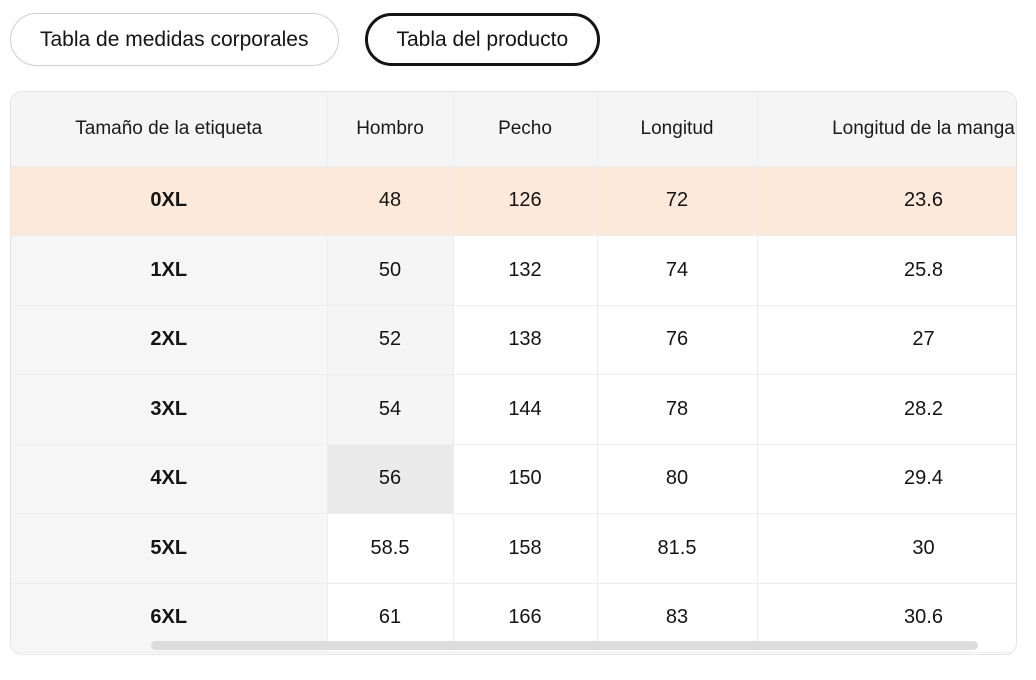 This screenshot has height=680, width=1036. What do you see at coordinates (390, 479) in the screenshot?
I see `cell-4xl-hombro: 56` at bounding box center [390, 479].